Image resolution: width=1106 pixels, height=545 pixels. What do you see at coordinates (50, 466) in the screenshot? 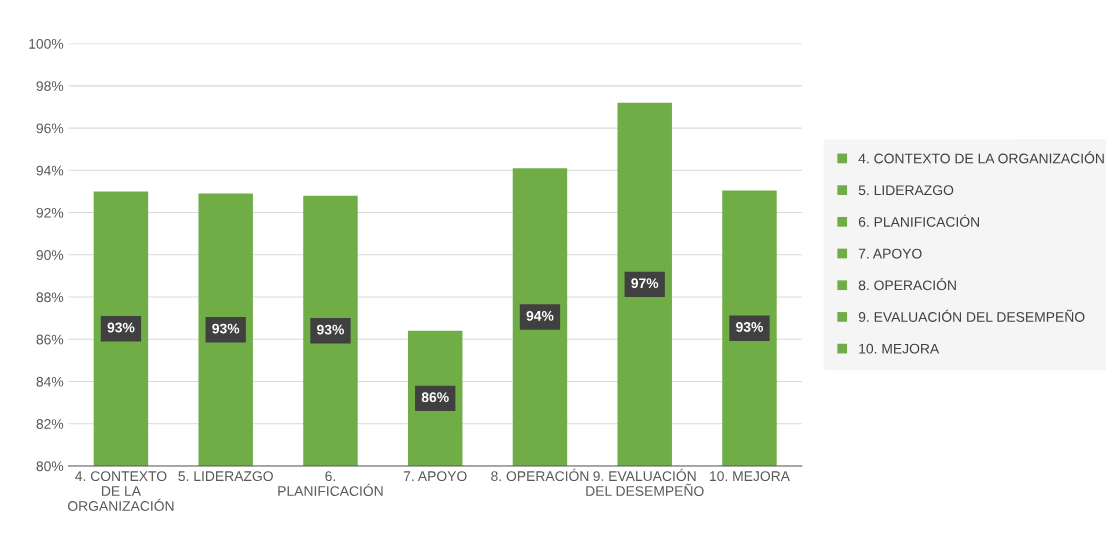
I see `y-tick-label: 80%` at bounding box center [50, 466].